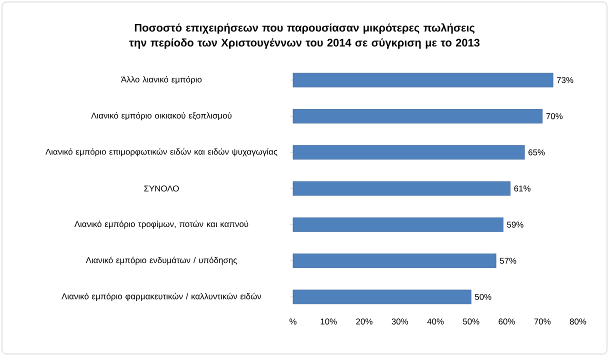 This screenshot has height=356, width=609. Describe the element at coordinates (515, 225) in the screenshot. I see `data-label: 59%` at that location.